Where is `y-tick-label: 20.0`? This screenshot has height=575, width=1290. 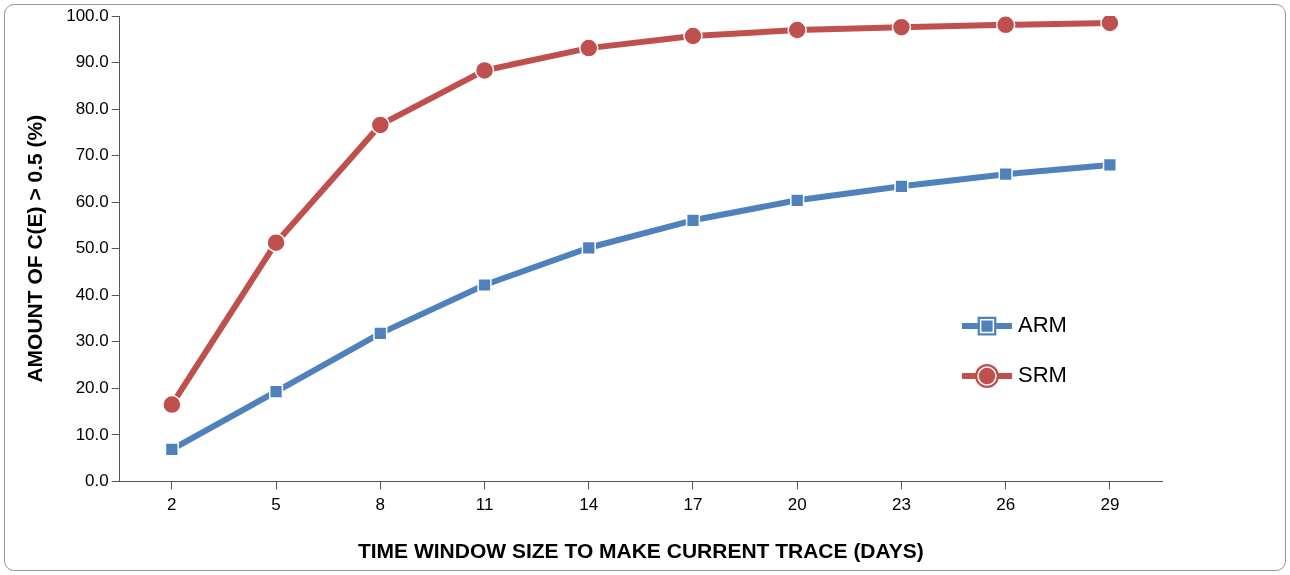
y-tick-label: 20.0 is located at coordinates (92, 388).